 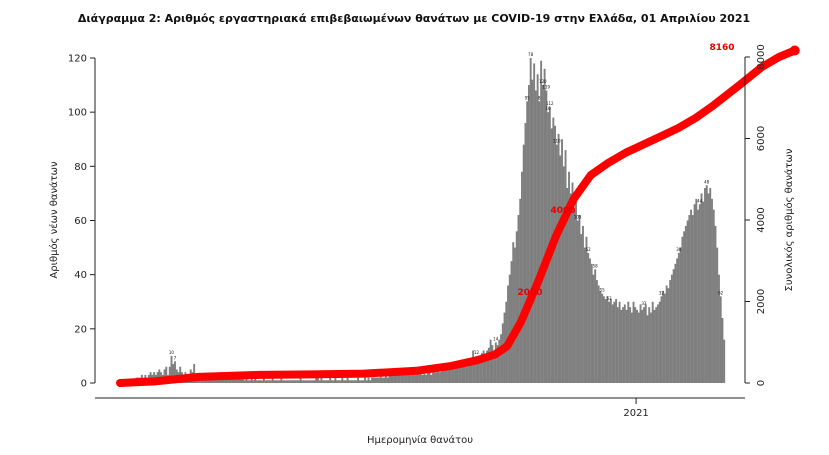 What do you see at coordinates (752, 0) in the screenshot?
I see `bar-value-label: 73` at bounding box center [752, 0].